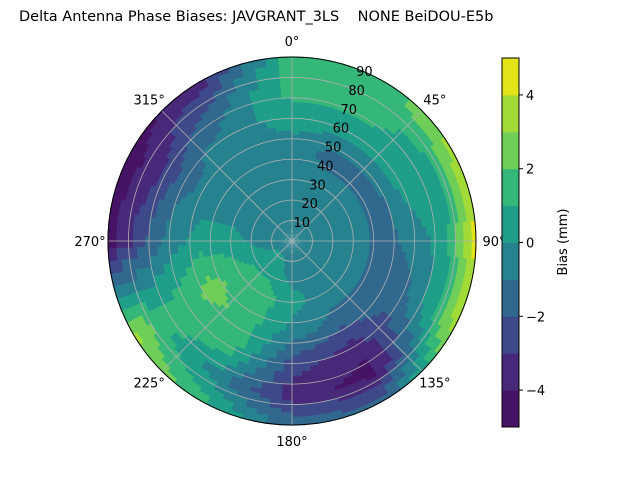  What do you see at coordinates (493, 242) in the screenshot?
I see `theta-tick-label: 90°` at bounding box center [493, 242].